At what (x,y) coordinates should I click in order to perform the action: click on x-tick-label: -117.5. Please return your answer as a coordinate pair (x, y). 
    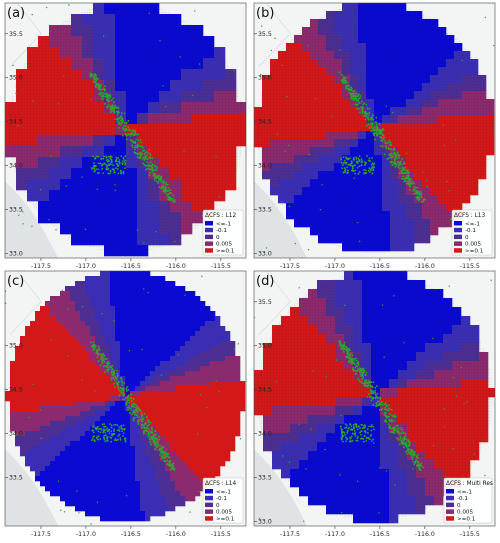
    Looking at the image, I should click on (41, 534).